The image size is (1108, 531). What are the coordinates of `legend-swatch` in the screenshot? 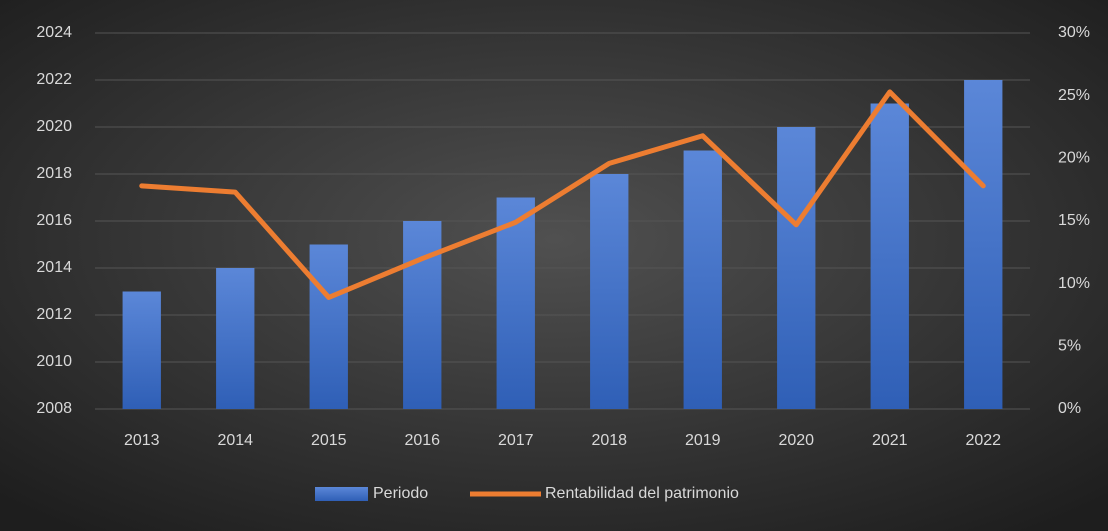 It's located at (341, 494).